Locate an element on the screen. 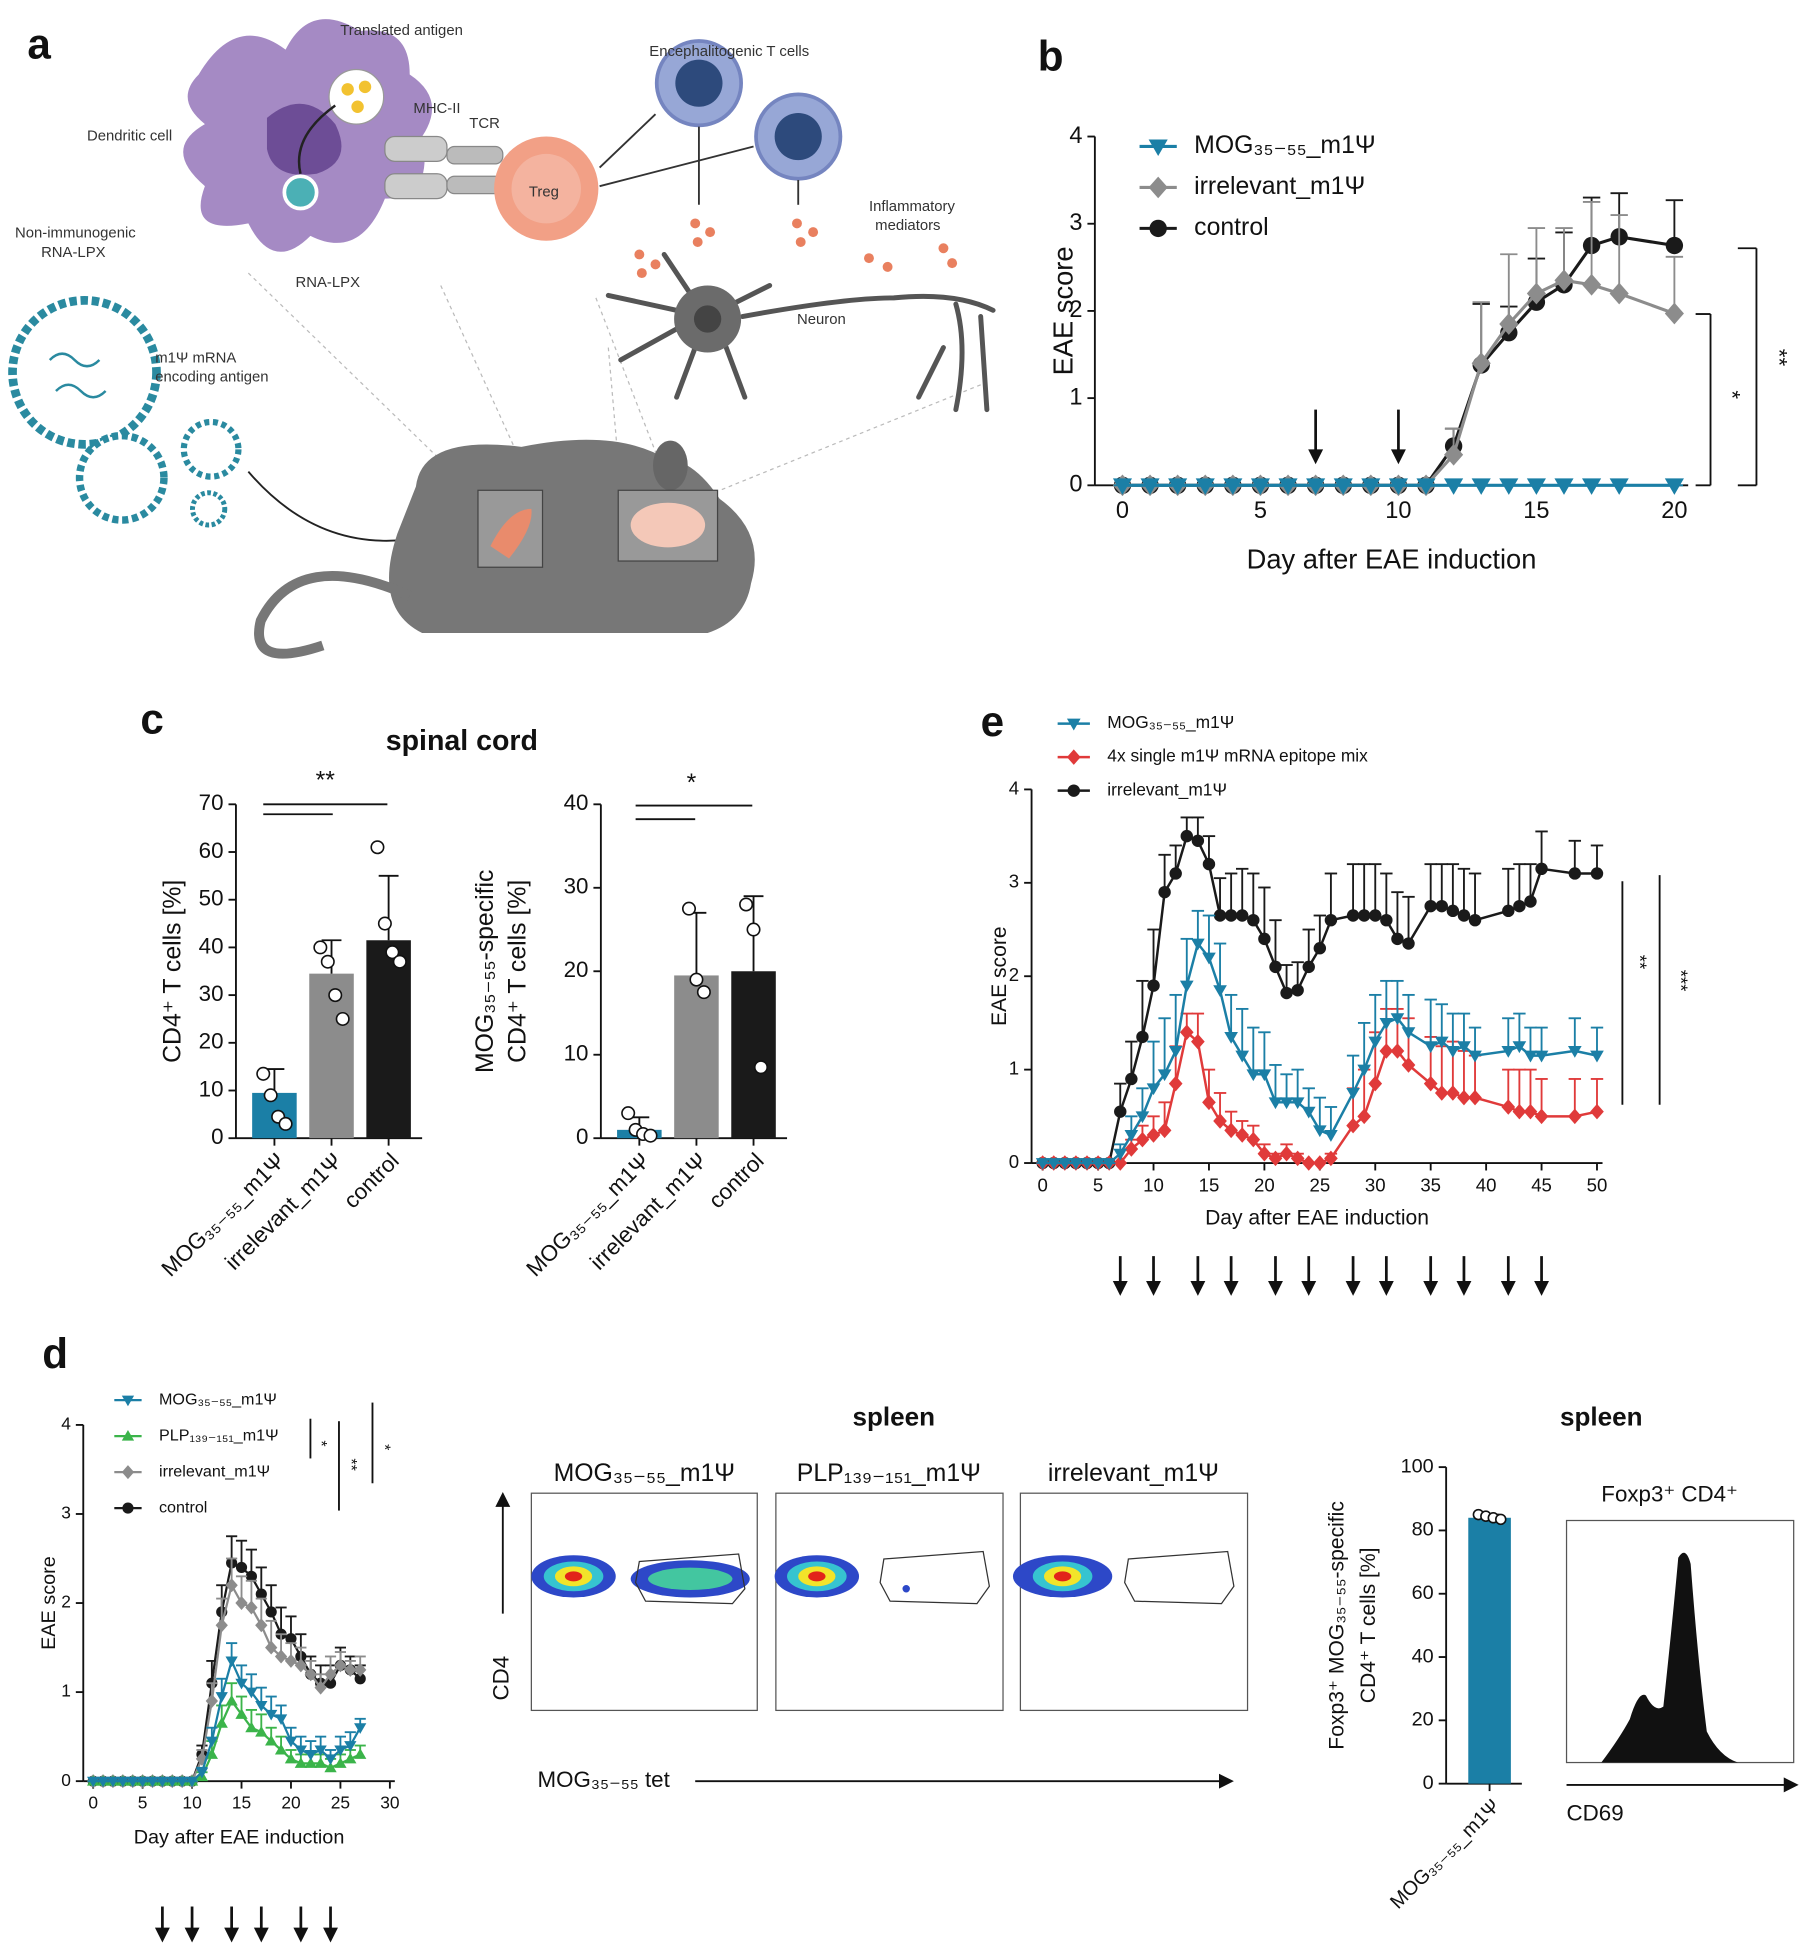 This screenshot has width=1800, height=1945. x-tick-label: 25 is located at coordinates (1319, 1185).